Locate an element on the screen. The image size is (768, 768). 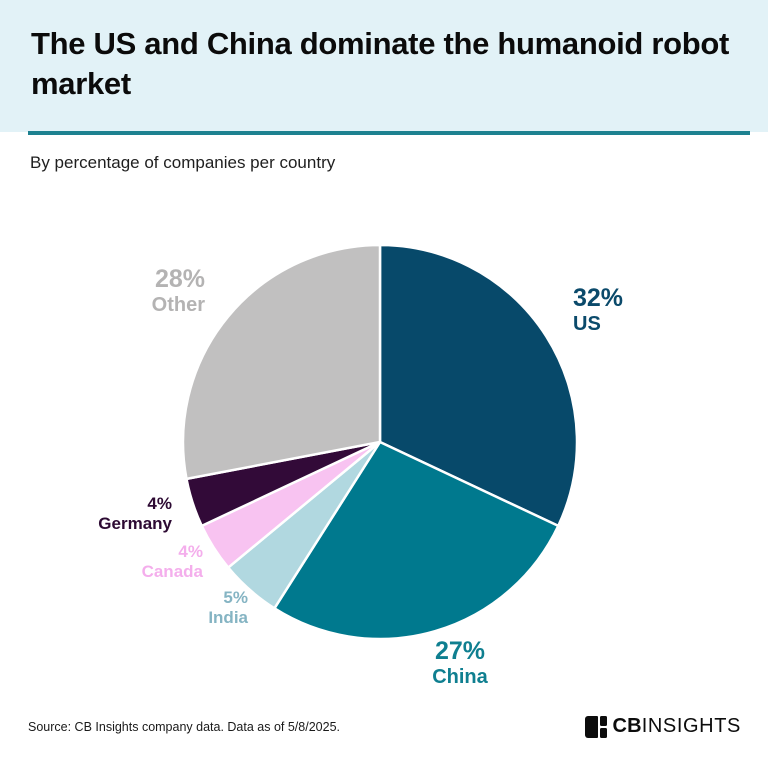
pie-label-china-name: China is located at coordinates (460, 677).